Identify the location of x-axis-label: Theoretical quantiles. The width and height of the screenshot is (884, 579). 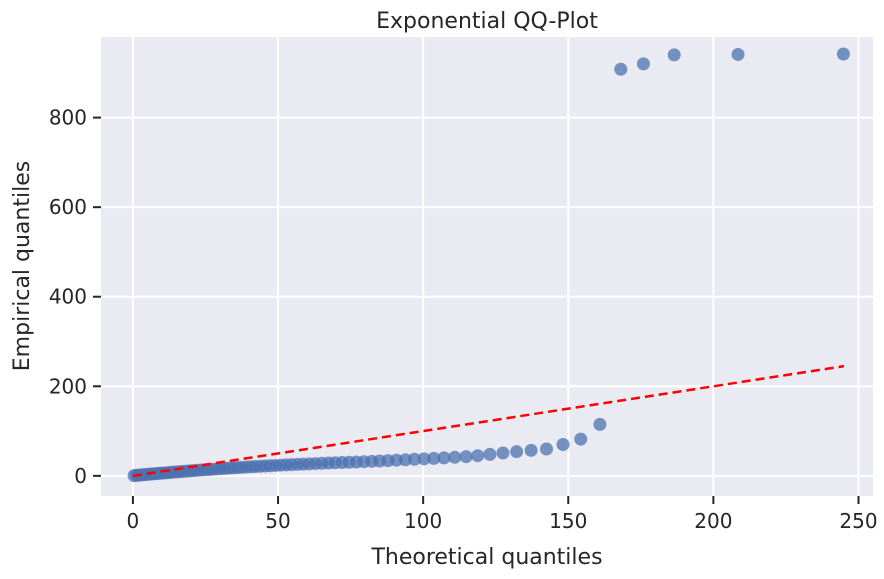
(486, 557).